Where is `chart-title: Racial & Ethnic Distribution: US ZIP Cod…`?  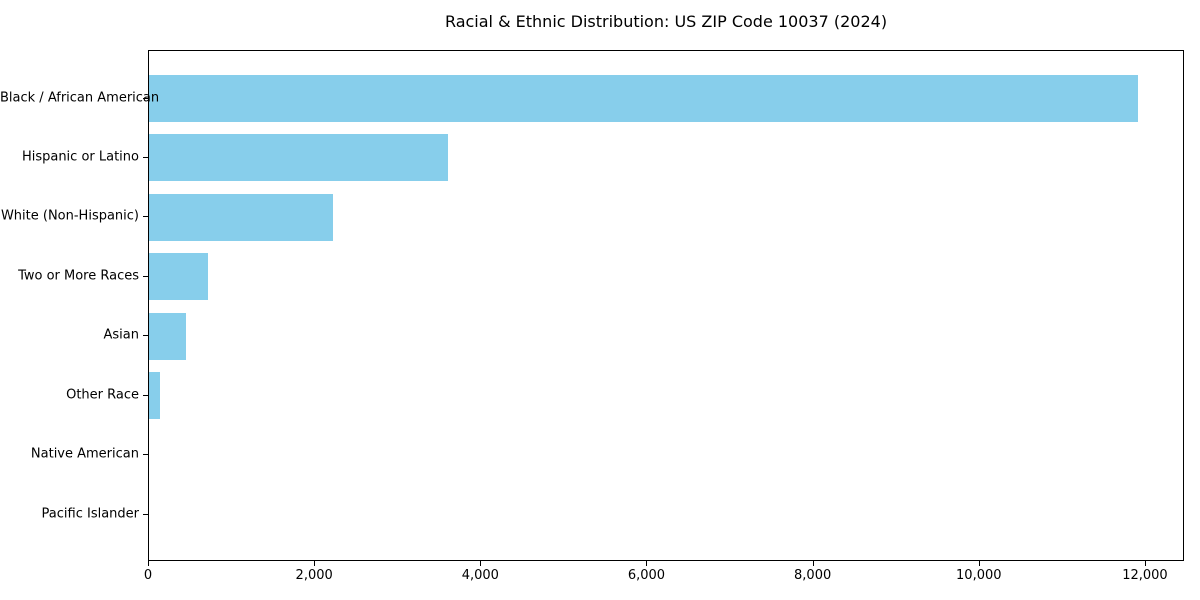
chart-title: Racial & Ethnic Distribution: US ZIP Cod… is located at coordinates (666, 21).